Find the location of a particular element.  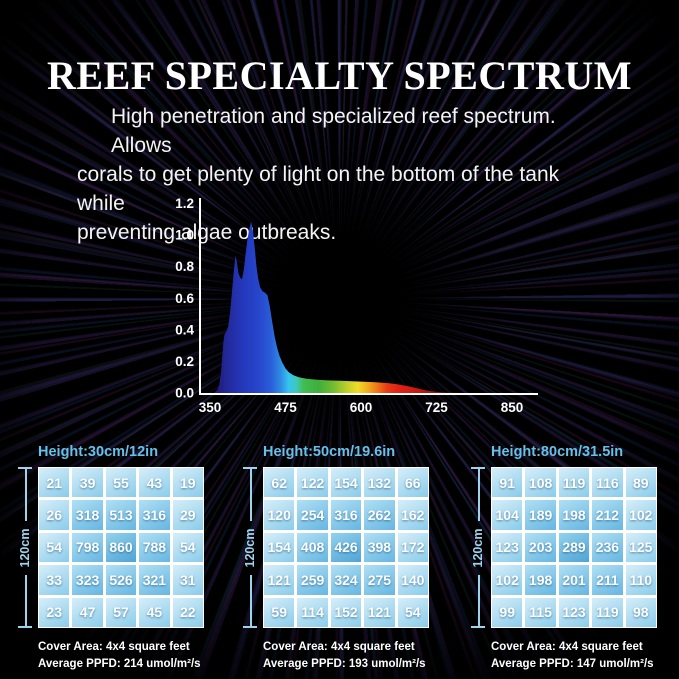

dimension-indicator: 120cm is located at coordinates (24, 547).